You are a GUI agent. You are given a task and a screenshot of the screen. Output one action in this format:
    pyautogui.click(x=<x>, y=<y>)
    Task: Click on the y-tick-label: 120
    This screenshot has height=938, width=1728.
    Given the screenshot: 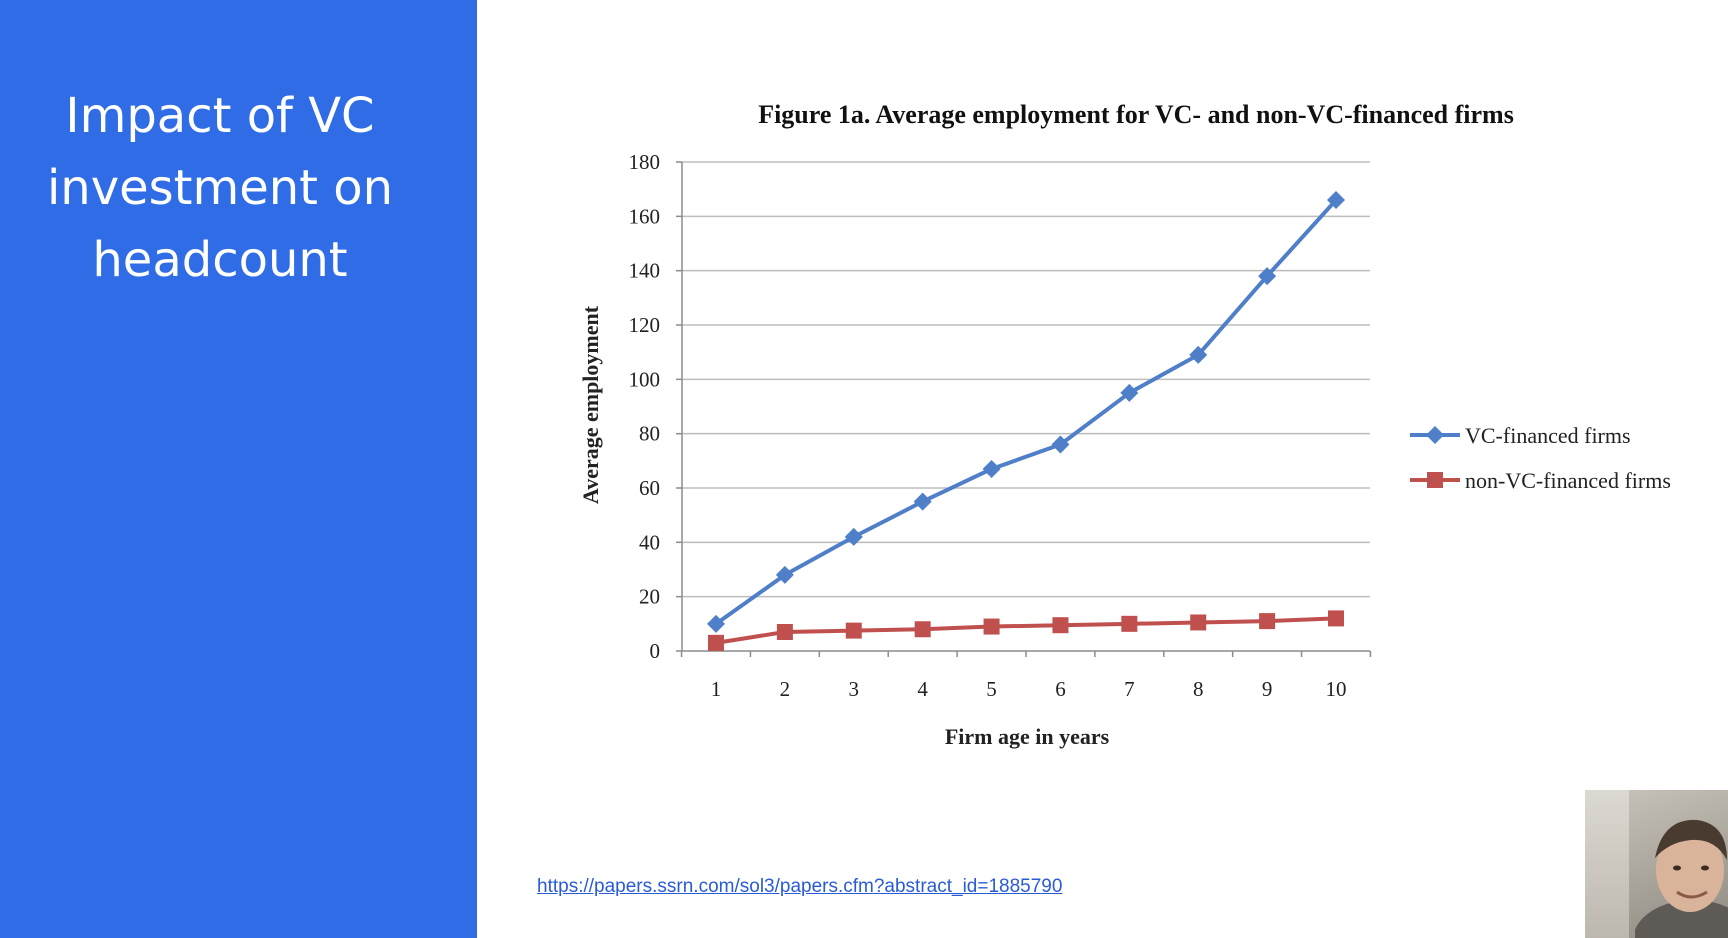 What is the action you would take?
    pyautogui.click(x=645, y=325)
    